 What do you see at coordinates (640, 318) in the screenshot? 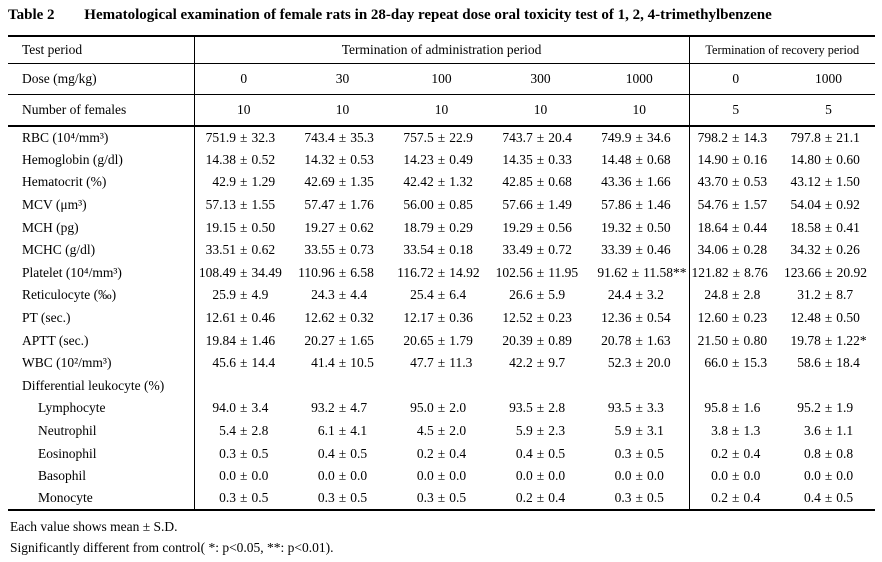
I see `value-cell: 12.36 ±0.54` at bounding box center [640, 318].